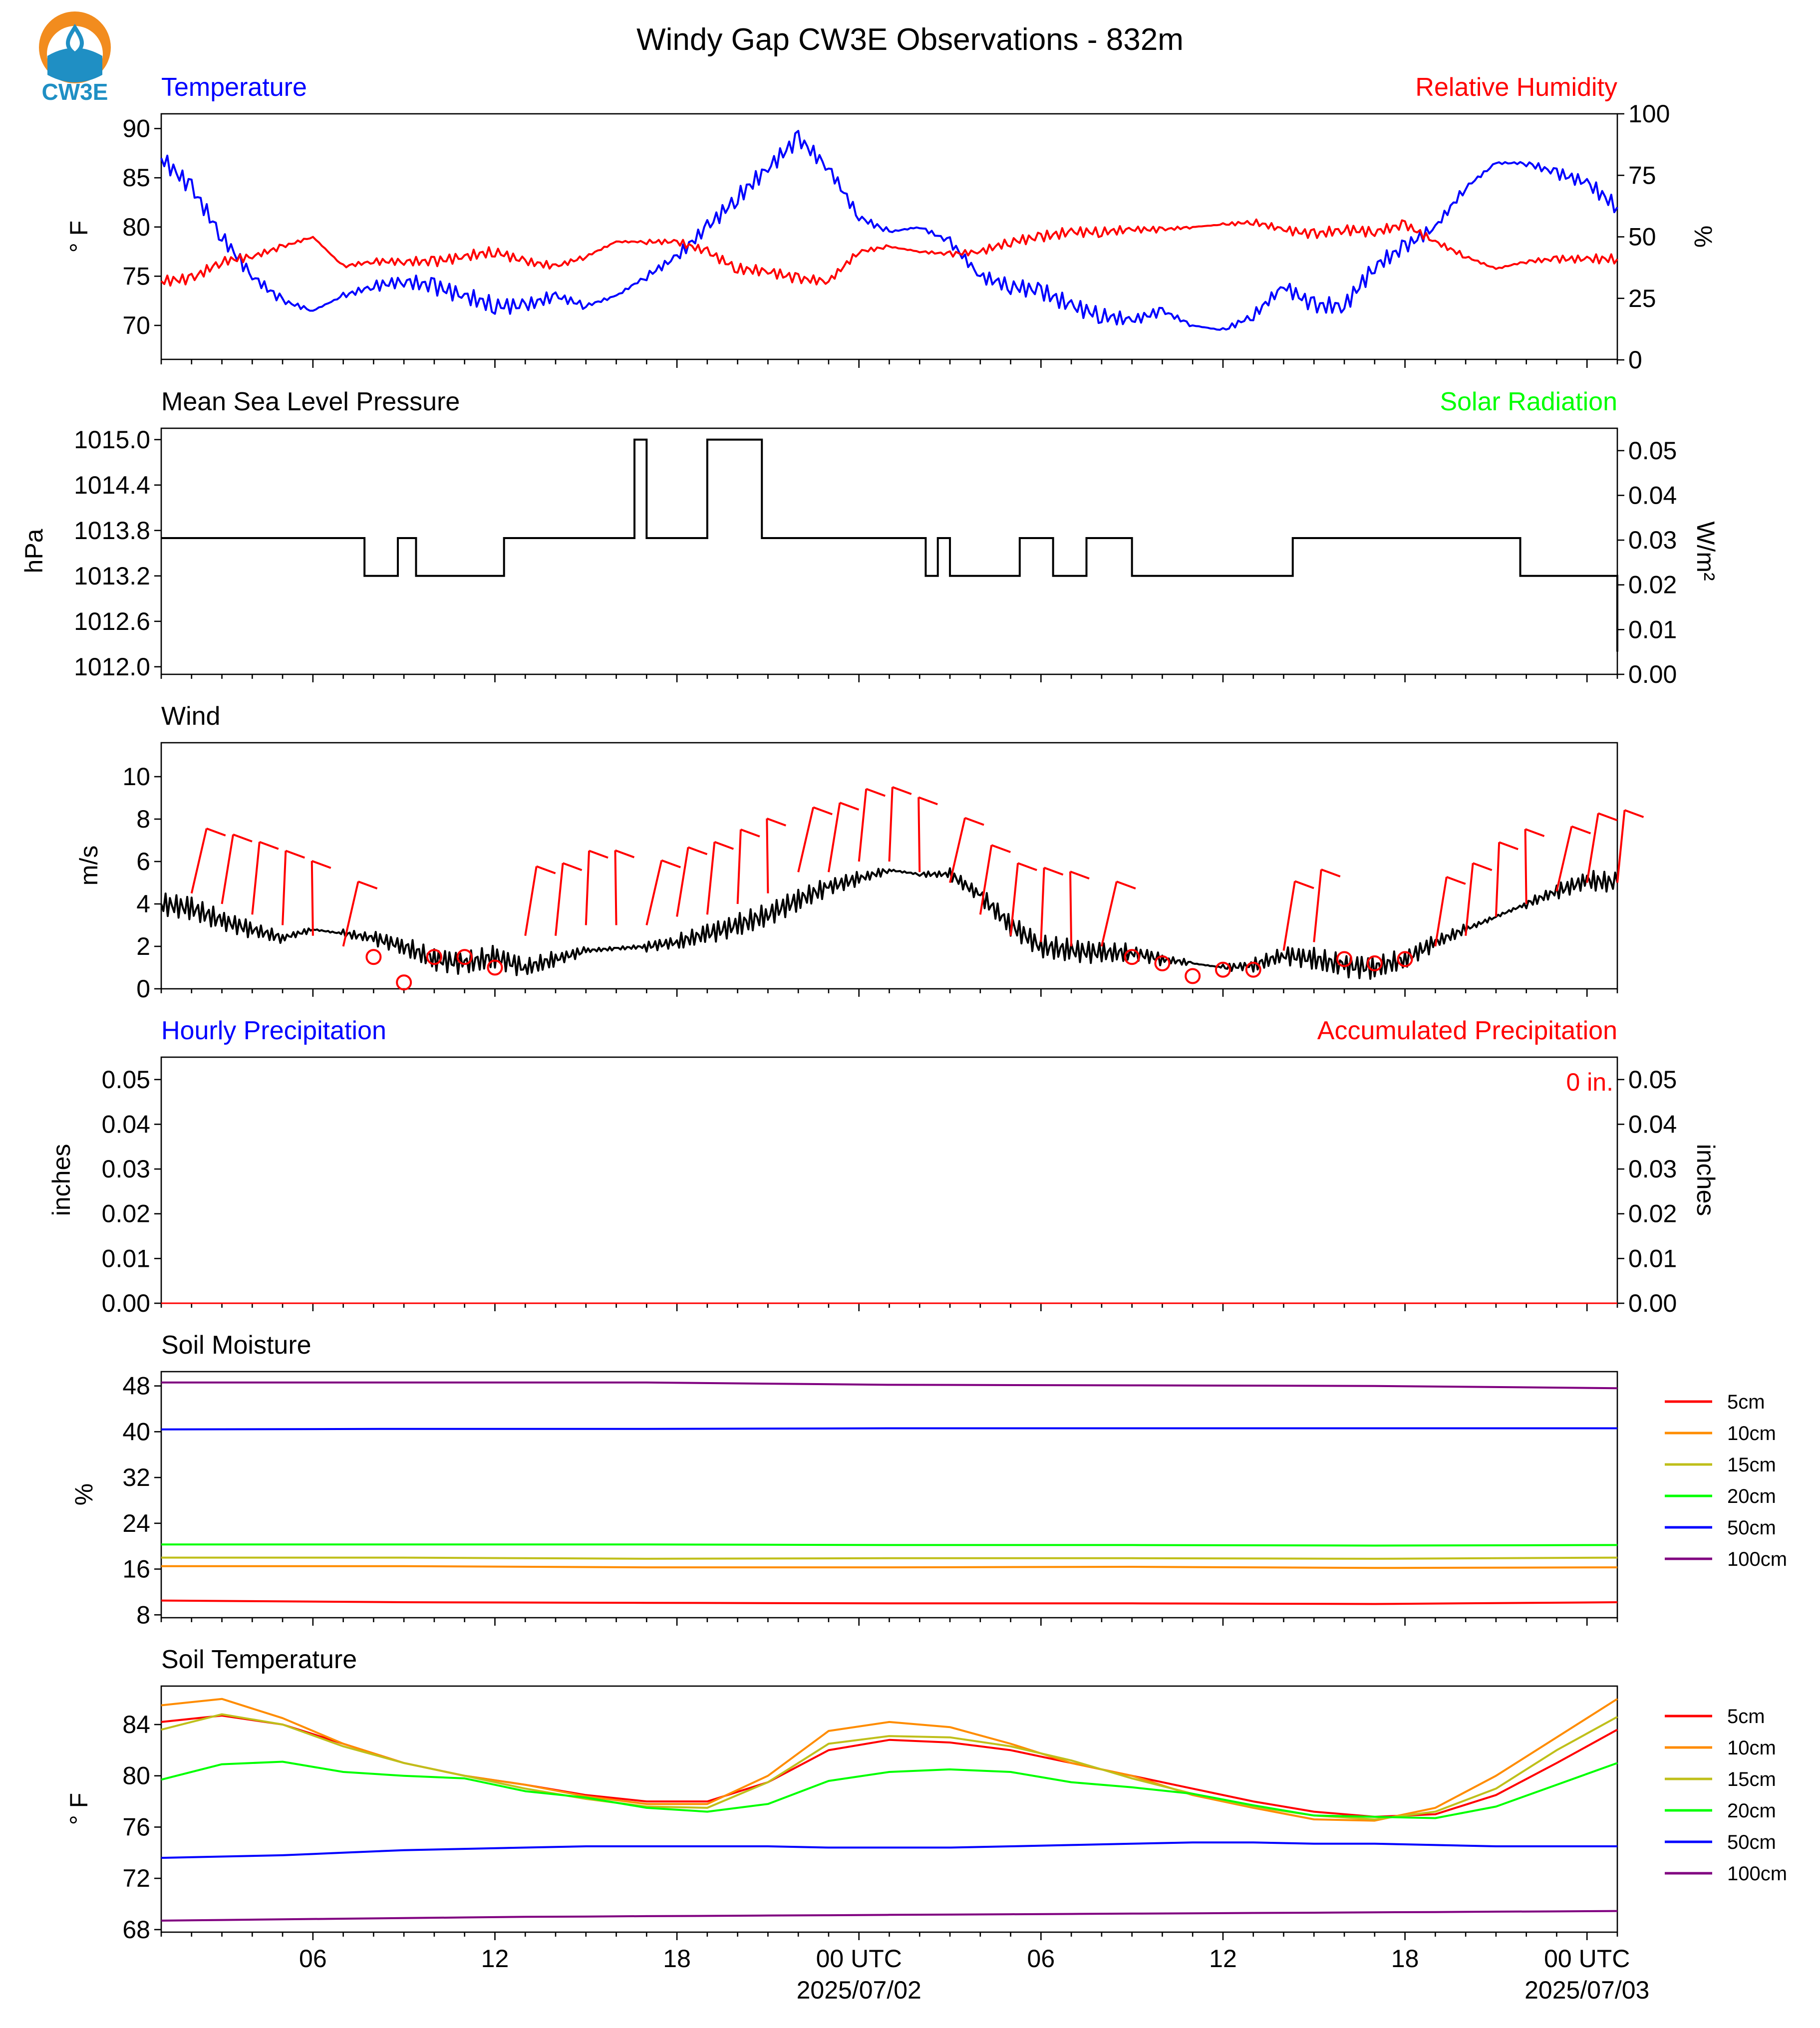  Describe the element at coordinates (1751, 1528) in the screenshot. I see `legend-label: 50cm` at that location.